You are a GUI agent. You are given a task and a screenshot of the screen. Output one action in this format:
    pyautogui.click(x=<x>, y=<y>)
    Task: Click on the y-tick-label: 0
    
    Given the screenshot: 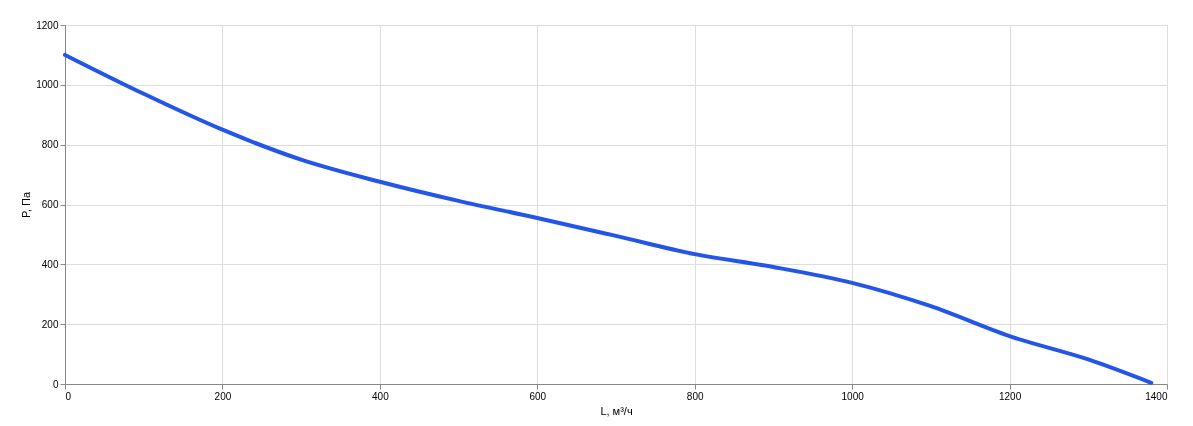 What is the action you would take?
    pyautogui.click(x=55, y=384)
    